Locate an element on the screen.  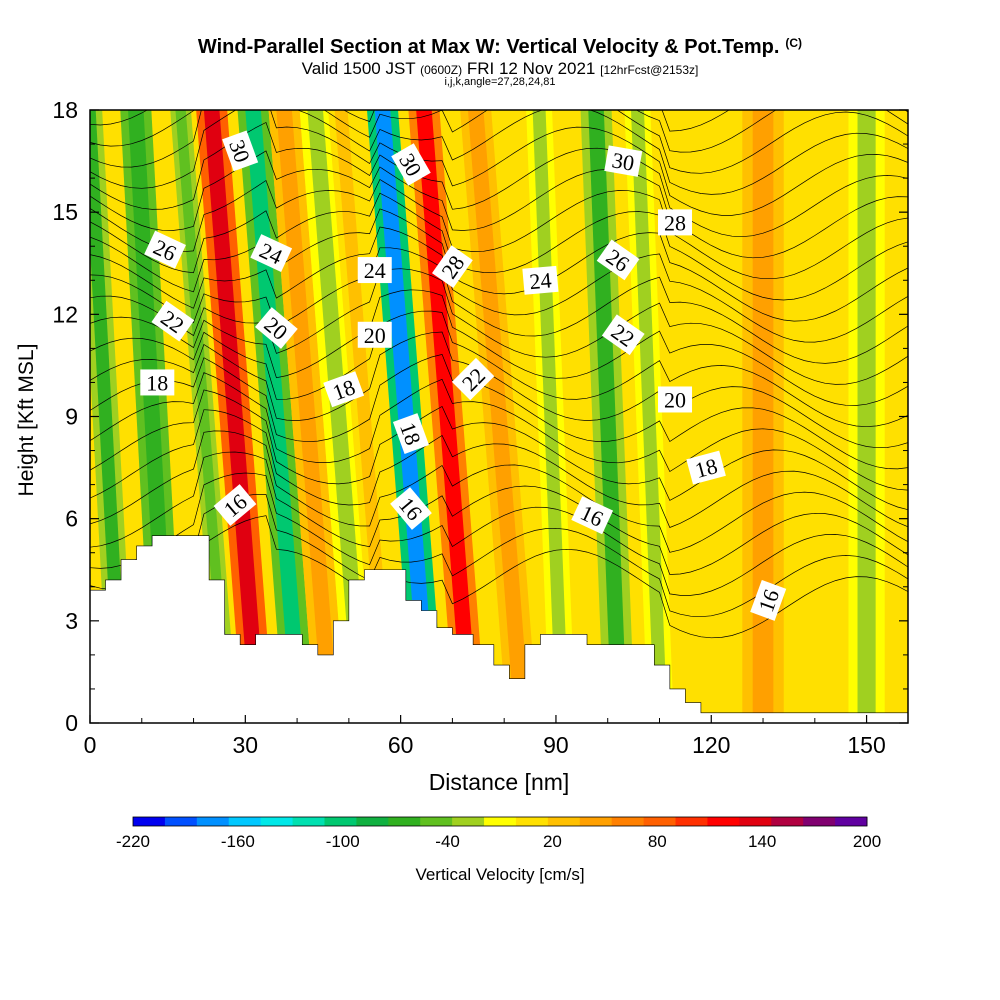
contour-label: 28 is located at coordinates (675, 222).